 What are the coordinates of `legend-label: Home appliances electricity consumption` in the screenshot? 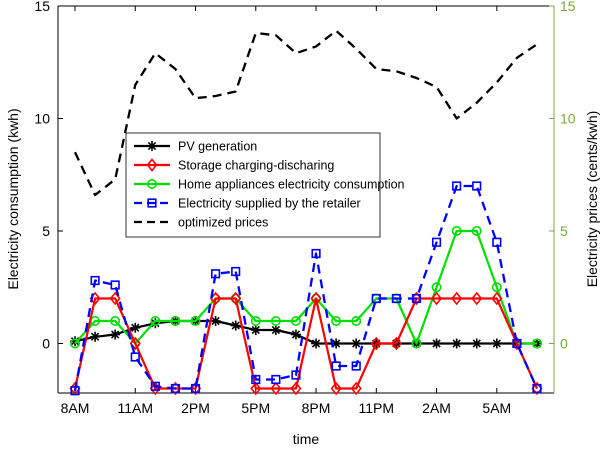 It's located at (291, 185).